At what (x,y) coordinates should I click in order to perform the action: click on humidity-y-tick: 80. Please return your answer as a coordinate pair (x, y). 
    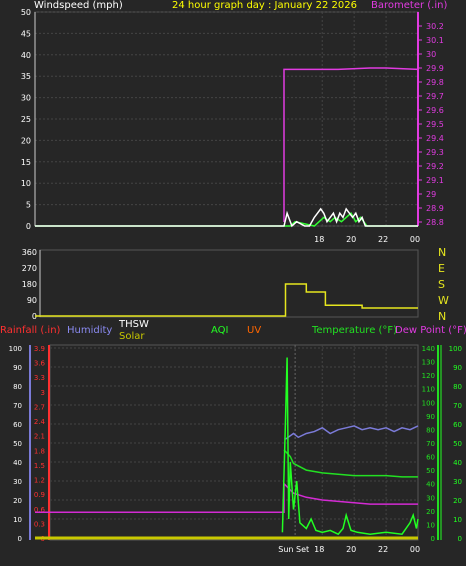
    Looking at the image, I should click on (17, 387).